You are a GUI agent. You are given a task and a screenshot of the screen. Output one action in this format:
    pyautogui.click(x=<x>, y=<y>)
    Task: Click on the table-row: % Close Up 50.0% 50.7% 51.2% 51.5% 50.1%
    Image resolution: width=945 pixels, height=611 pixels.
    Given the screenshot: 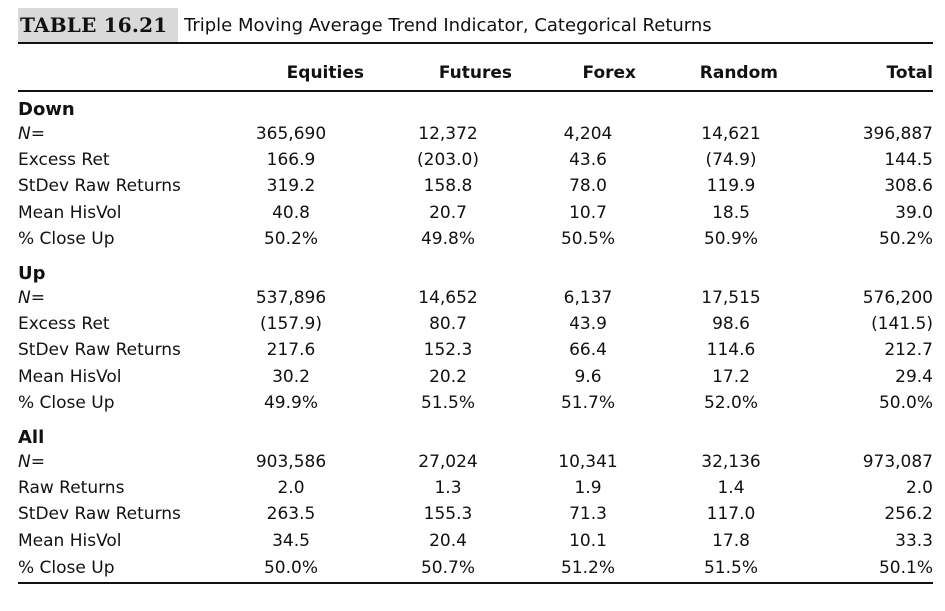 What is the action you would take?
    pyautogui.click(x=475, y=568)
    